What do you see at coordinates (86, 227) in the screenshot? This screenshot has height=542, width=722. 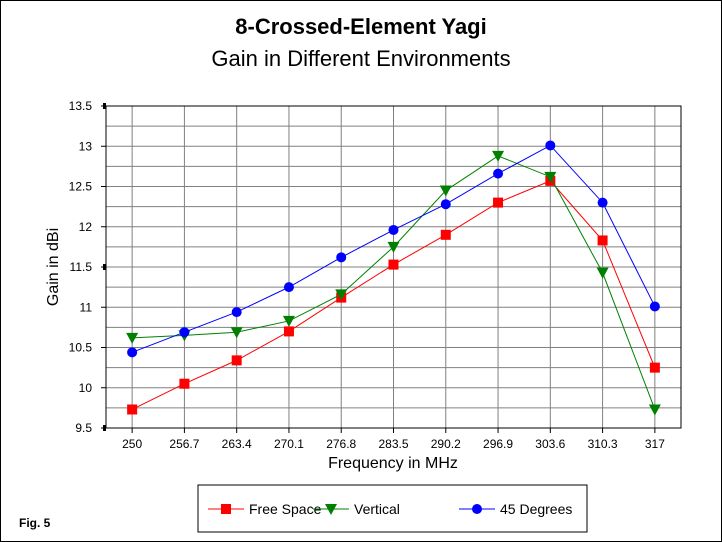 I see `y-tick-label: 12` at bounding box center [86, 227].